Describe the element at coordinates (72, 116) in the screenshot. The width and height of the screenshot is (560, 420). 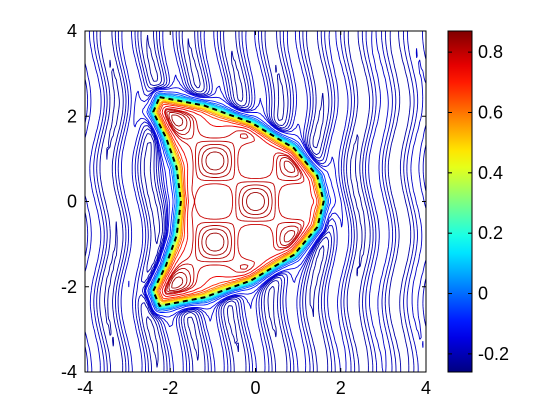
I see `y-tick-label: 2` at that location.